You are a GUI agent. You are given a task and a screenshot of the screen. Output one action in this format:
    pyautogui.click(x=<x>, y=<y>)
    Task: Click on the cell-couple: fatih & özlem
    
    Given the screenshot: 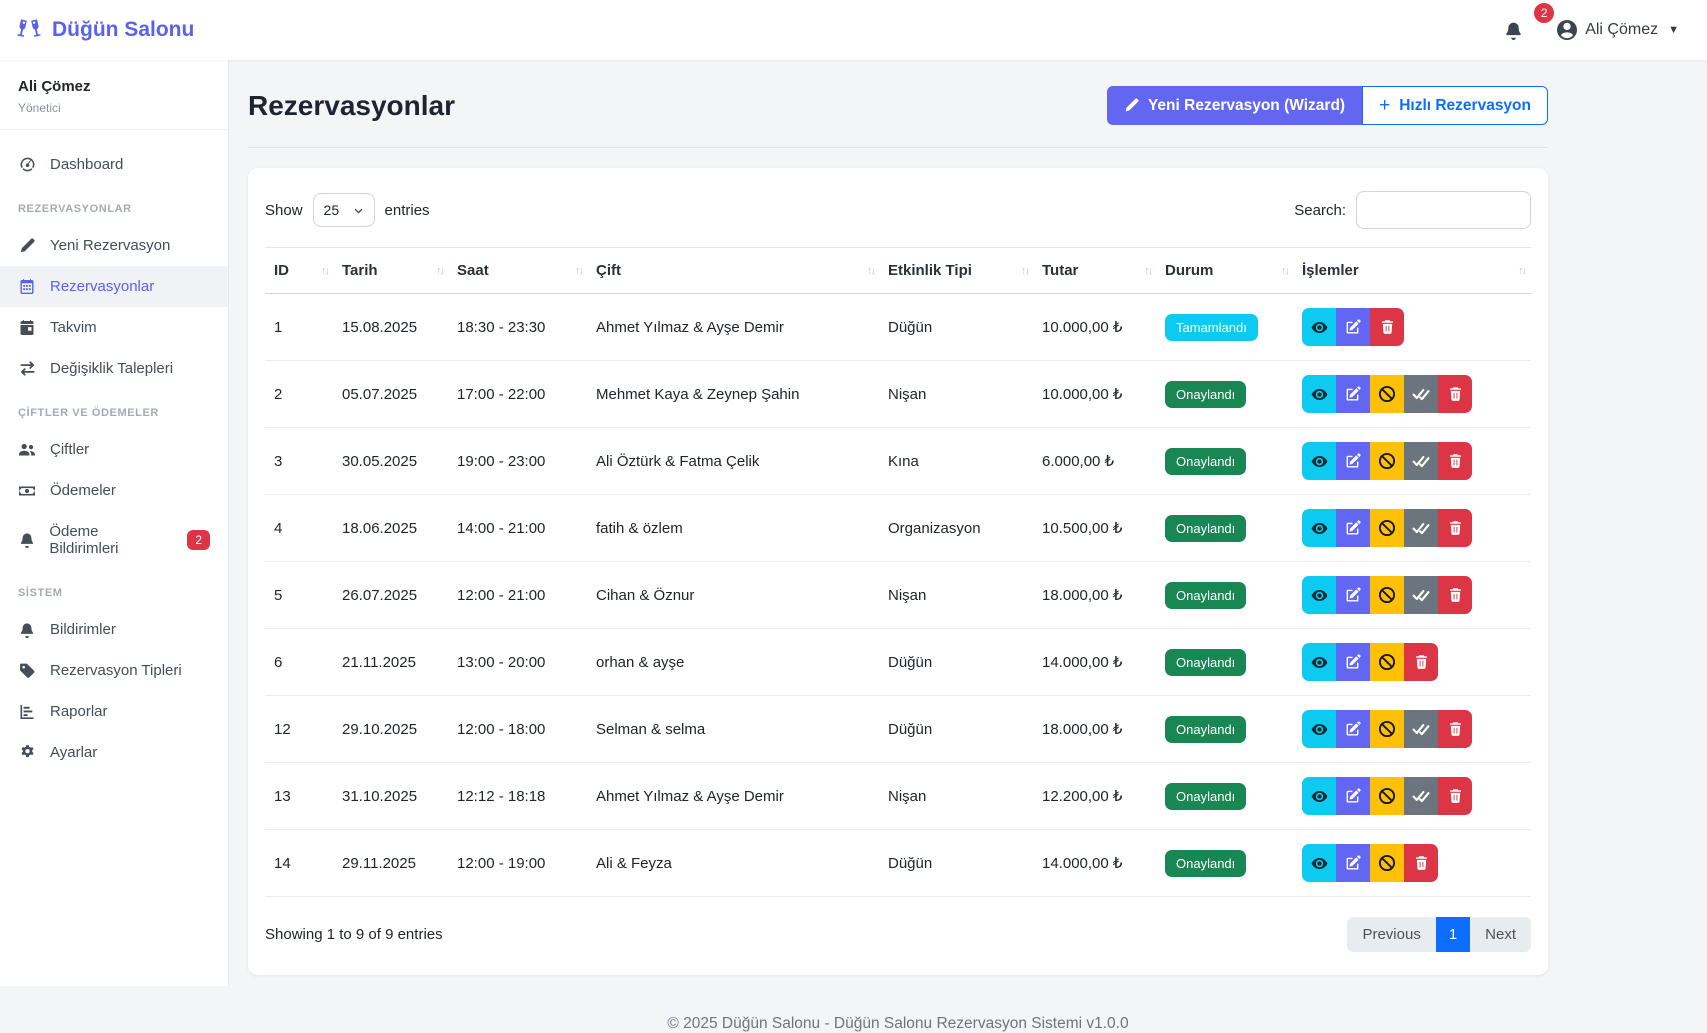 What is the action you would take?
    pyautogui.click(x=734, y=528)
    